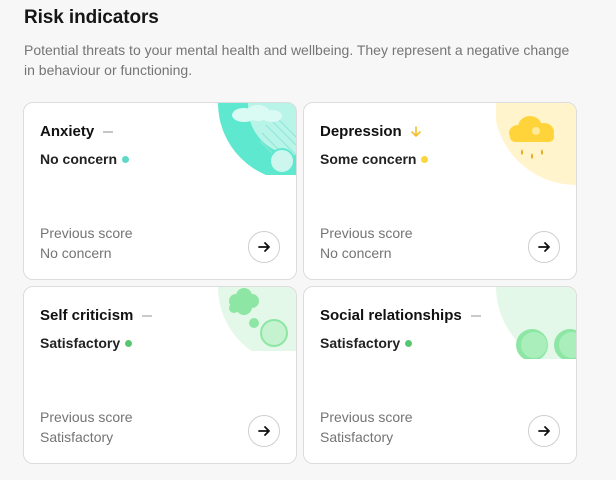  I want to click on card-title: Depression, so click(361, 131).